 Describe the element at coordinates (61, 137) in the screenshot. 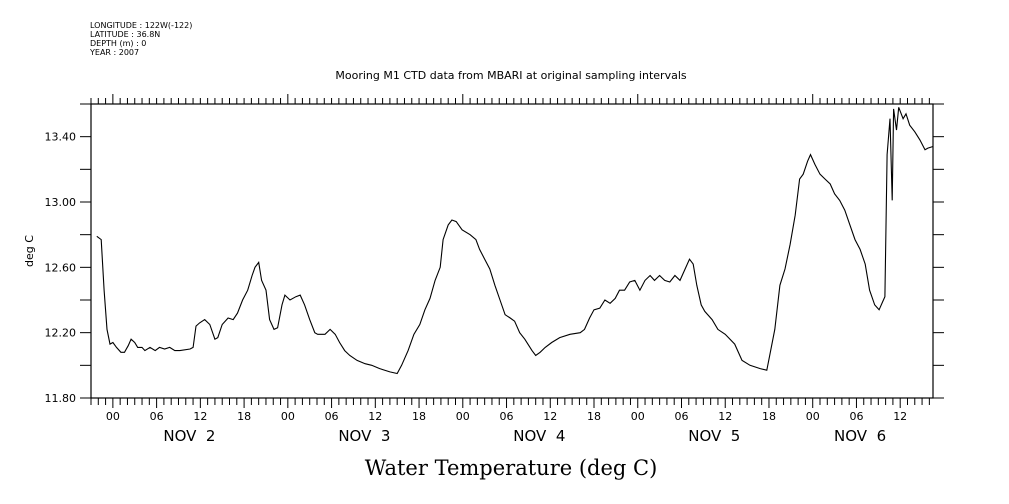

I see `y-tick-label: 13.40` at that location.